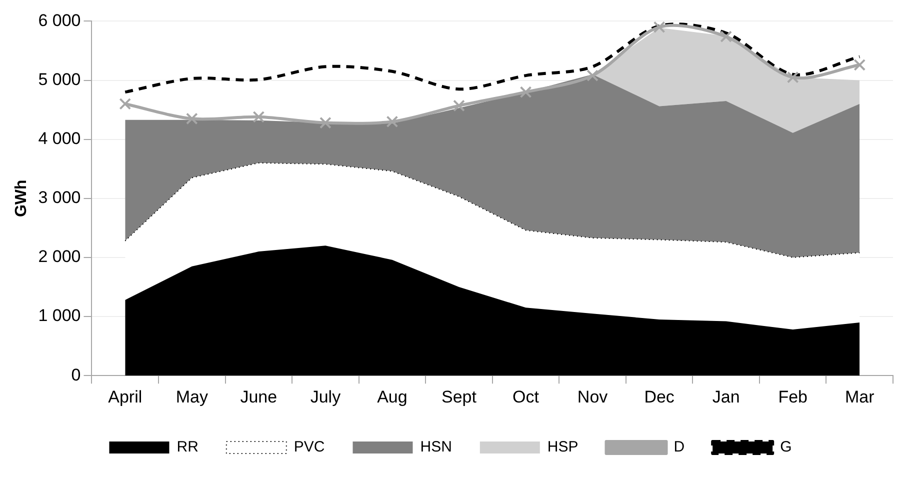 Image resolution: width=915 pixels, height=477 pixels. I want to click on y-axis-title: GWh, so click(21, 199).